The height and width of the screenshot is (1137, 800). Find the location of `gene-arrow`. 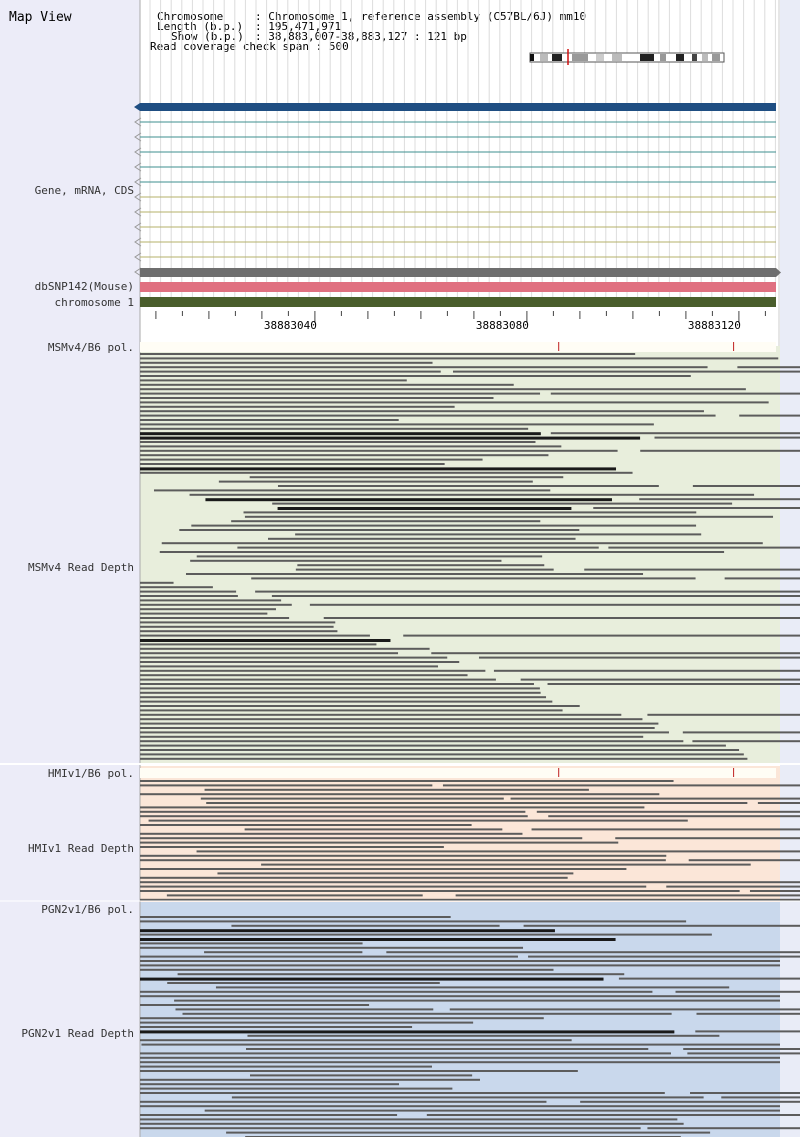

gene-arrow is located at coordinates (137, 107).